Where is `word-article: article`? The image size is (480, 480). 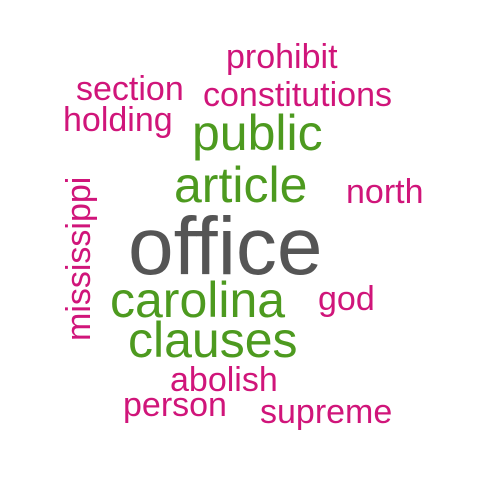 word-article: article is located at coordinates (241, 185).